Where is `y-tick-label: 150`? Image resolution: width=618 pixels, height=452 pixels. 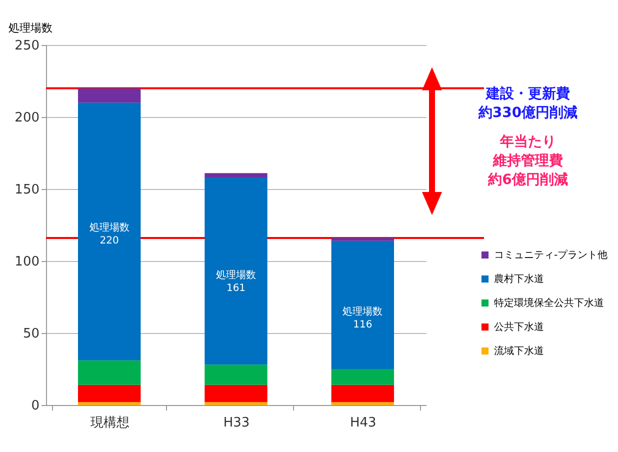 y-tick-label: 150 is located at coordinates (27, 190).